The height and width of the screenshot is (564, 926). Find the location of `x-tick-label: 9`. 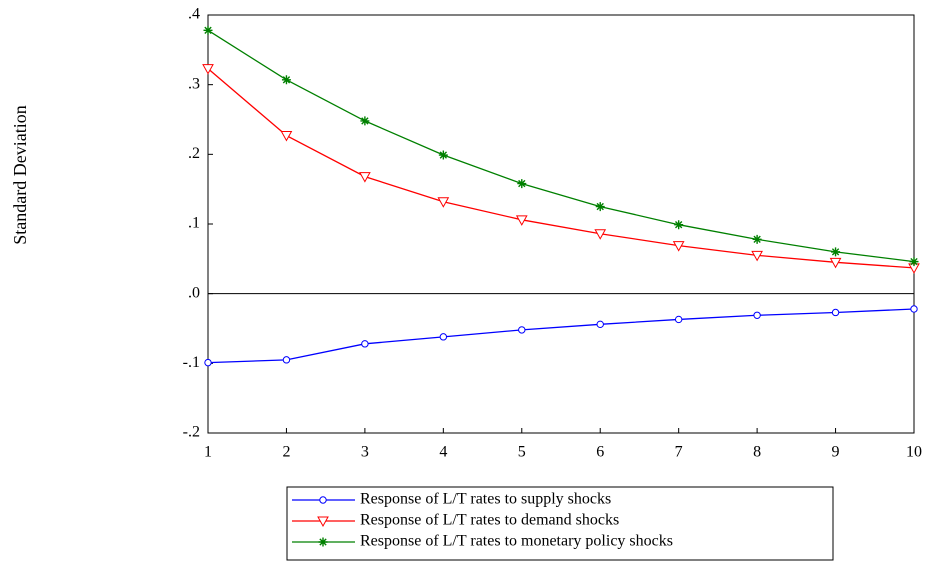

x-tick-label: 9 is located at coordinates (836, 452).